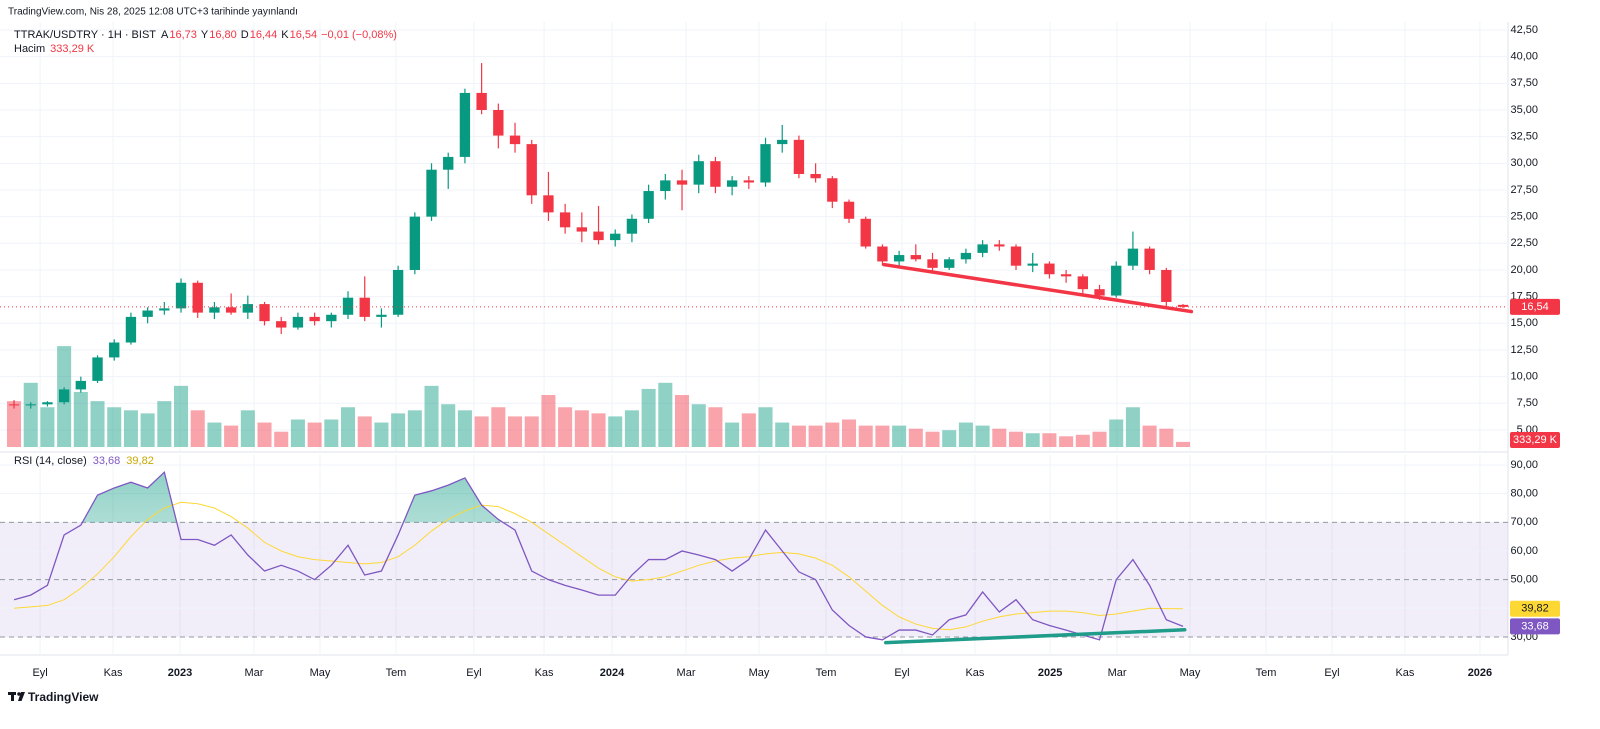 This screenshot has width=1600, height=729. I want to click on ohlc-label: A, so click(165, 35).